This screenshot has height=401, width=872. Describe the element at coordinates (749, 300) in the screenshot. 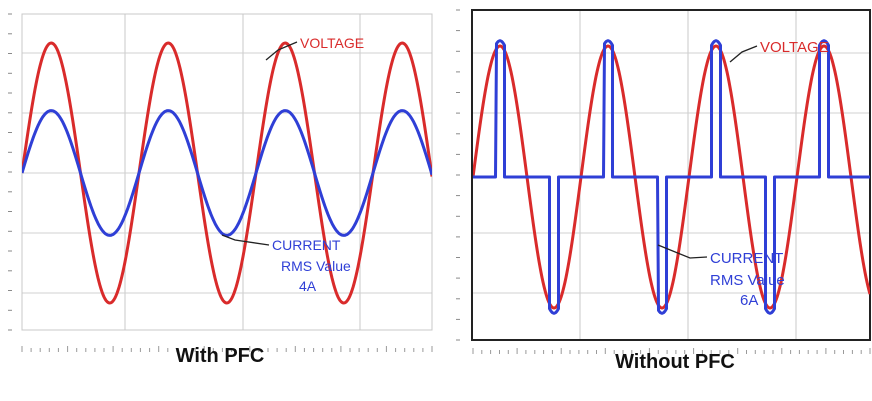

I see `annotation-text: 6A` at that location.